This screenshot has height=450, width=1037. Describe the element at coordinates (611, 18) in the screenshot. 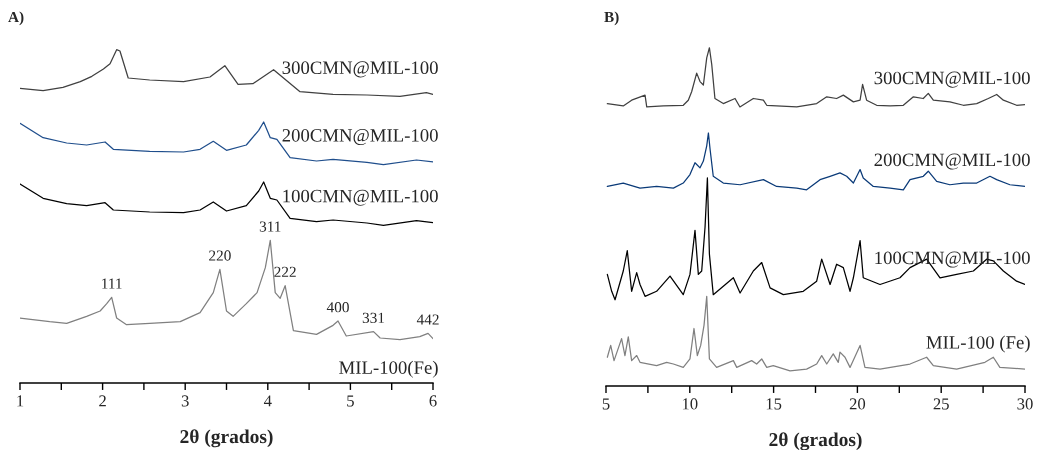

I see `chart-title: B)` at that location.